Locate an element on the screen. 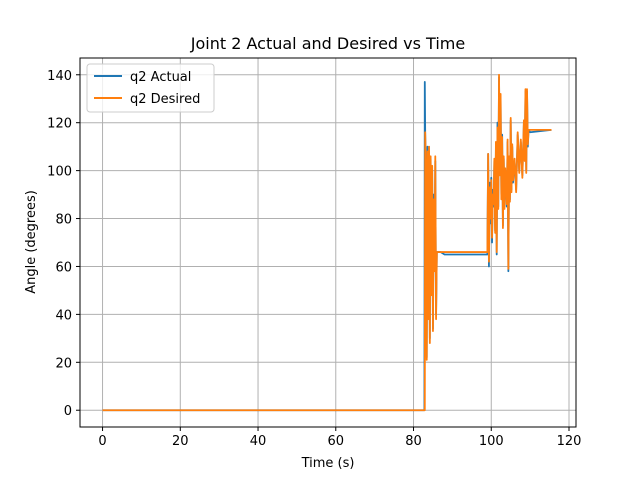 The image size is (640, 480). y-tick-label: 40 is located at coordinates (63, 315).